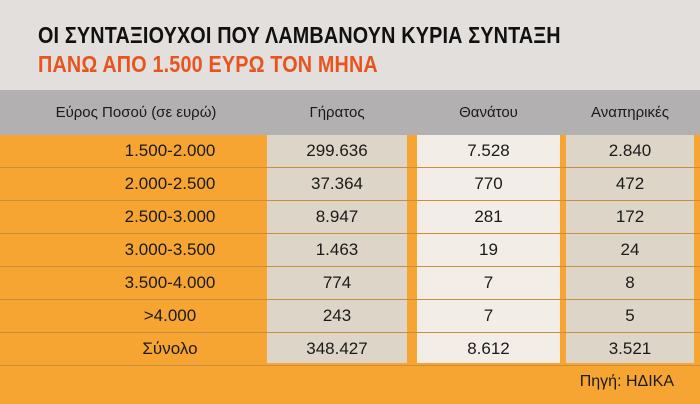  I want to click on cell-death: 281, so click(488, 216).